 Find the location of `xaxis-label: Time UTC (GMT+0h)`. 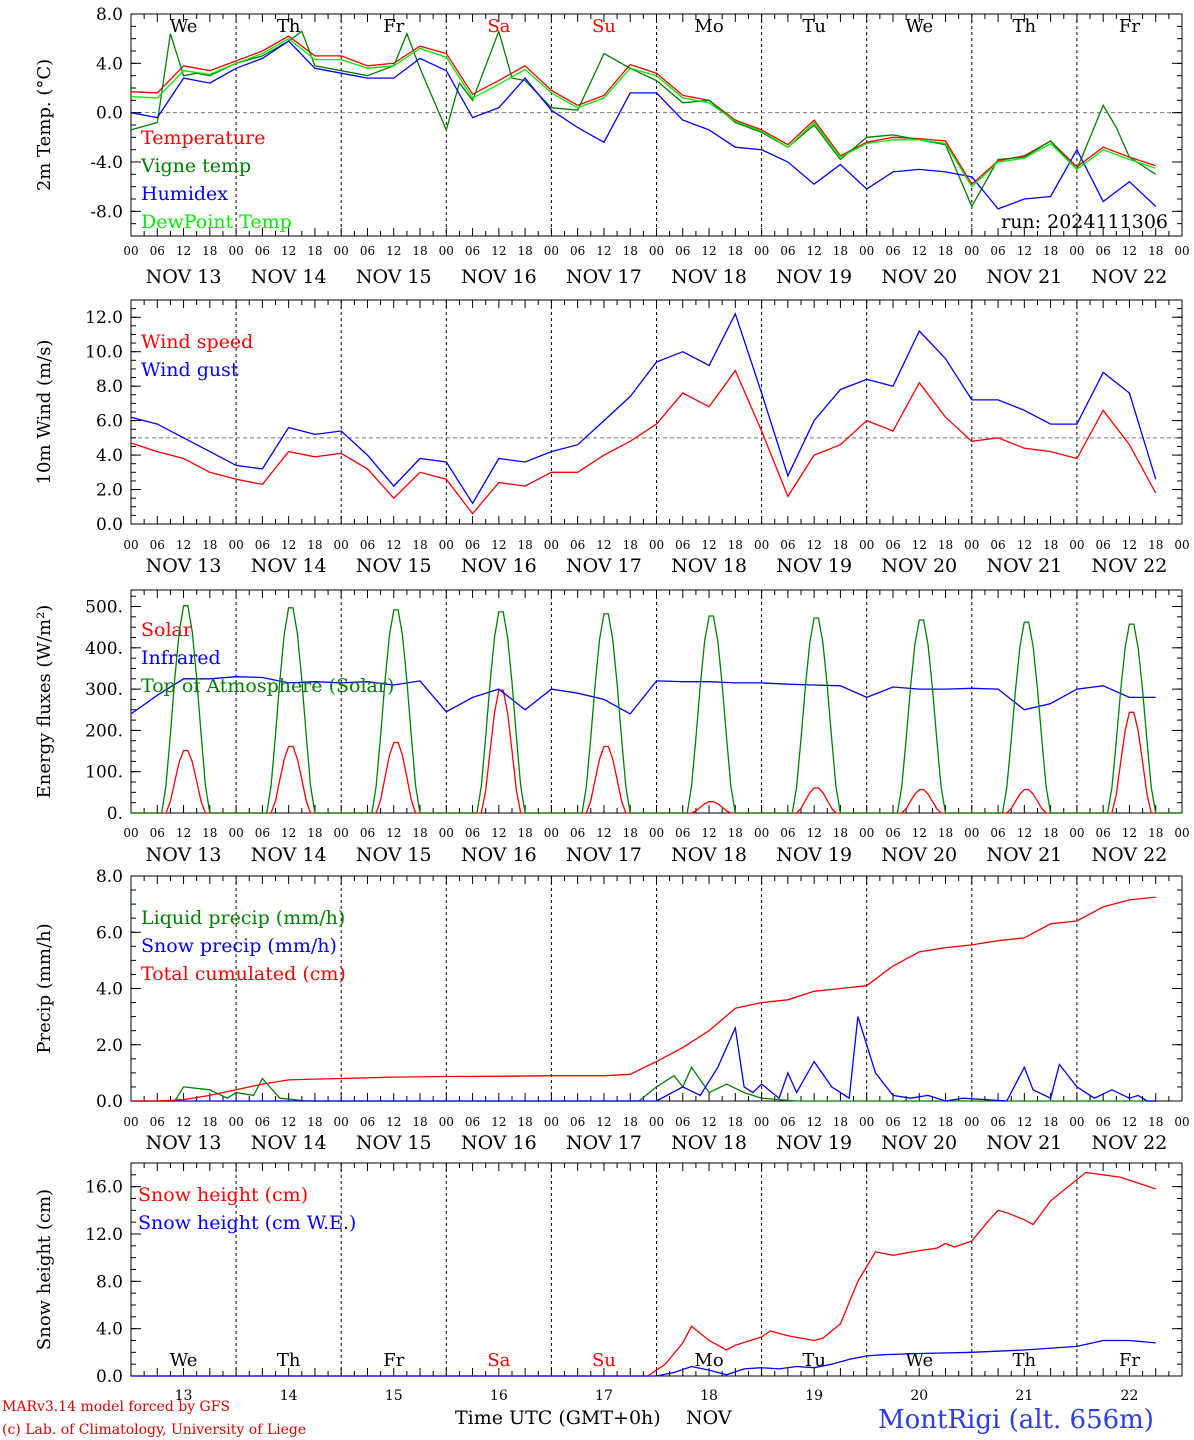

xaxis-label: Time UTC (GMT+0h) is located at coordinates (558, 1418).